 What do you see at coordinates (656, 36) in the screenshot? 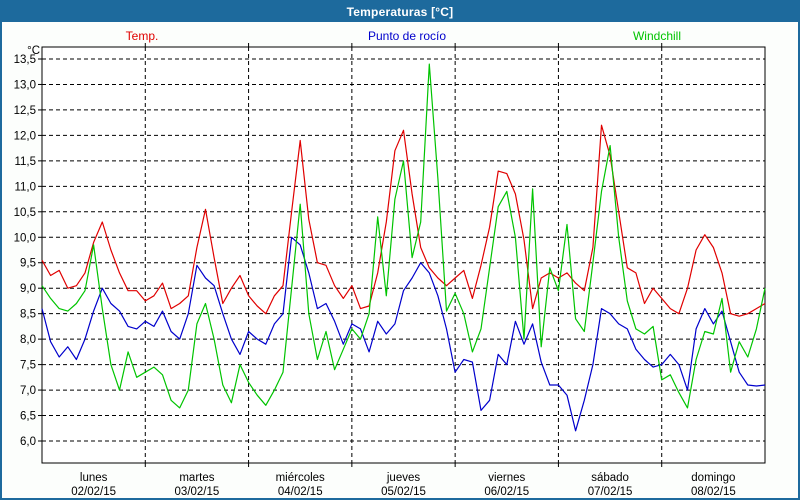
I see `legend-windchill: Windchill` at bounding box center [656, 36].